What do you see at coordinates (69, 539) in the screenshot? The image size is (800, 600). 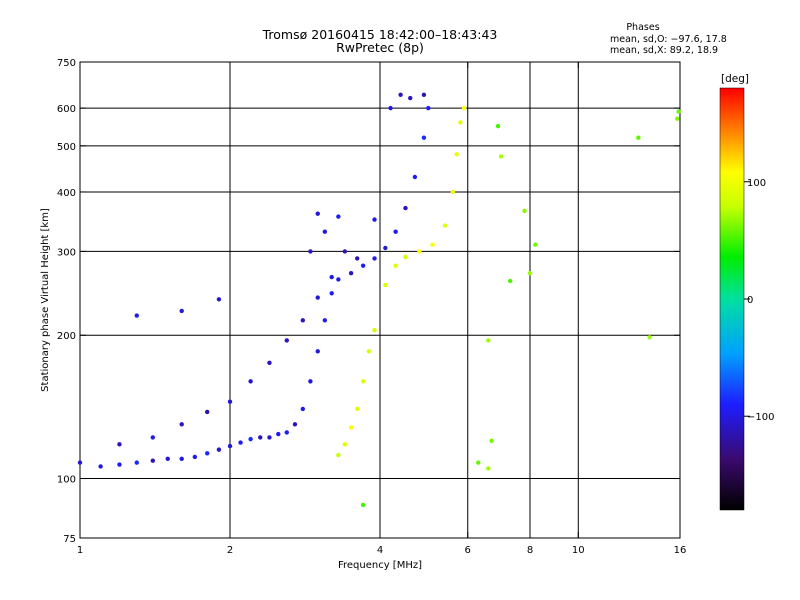 I see `y-tick-label: 75` at bounding box center [69, 539].